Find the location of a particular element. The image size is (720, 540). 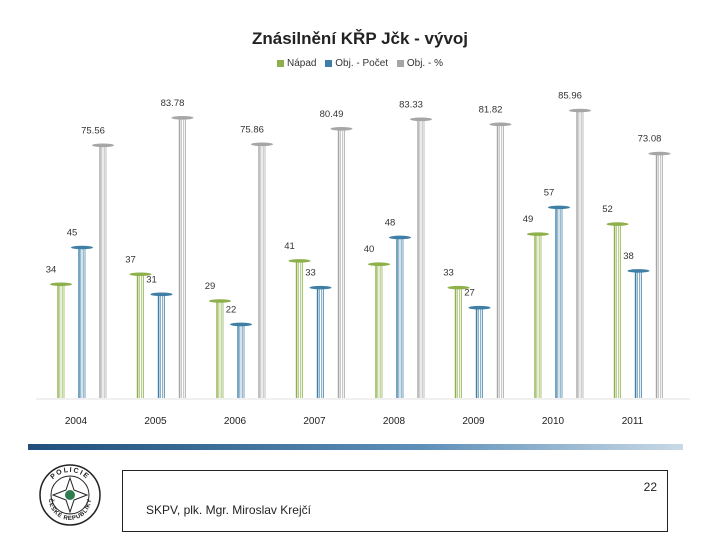

value-label-2-2008: 83.33 is located at coordinates (411, 104).